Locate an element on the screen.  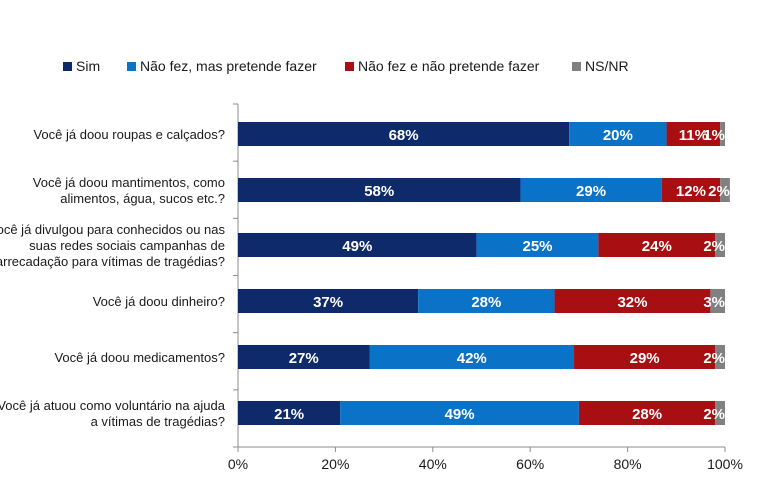
bar-segment-row3-series1 is located at coordinates (357, 245).